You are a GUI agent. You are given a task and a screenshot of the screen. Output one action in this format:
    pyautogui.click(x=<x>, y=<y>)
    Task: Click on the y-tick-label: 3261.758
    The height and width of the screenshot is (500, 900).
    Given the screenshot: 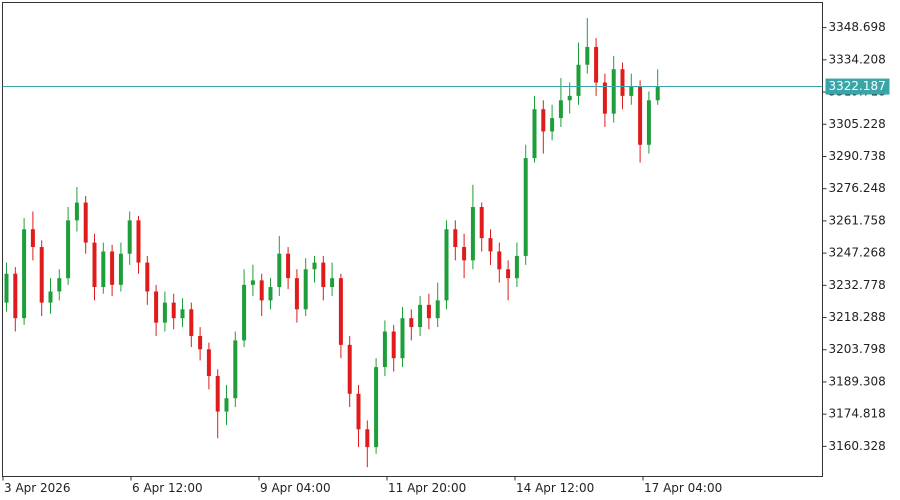 What is the action you would take?
    pyautogui.click(x=857, y=220)
    